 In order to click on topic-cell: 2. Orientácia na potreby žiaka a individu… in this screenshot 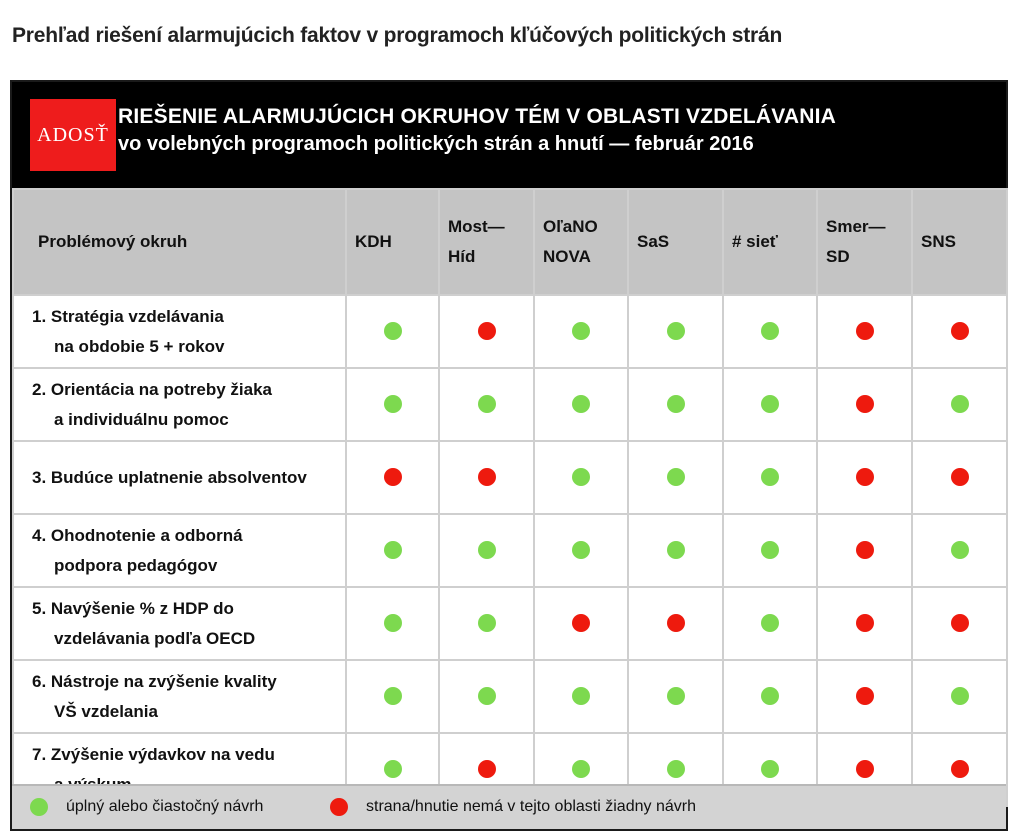, I will do `click(179, 404)`.